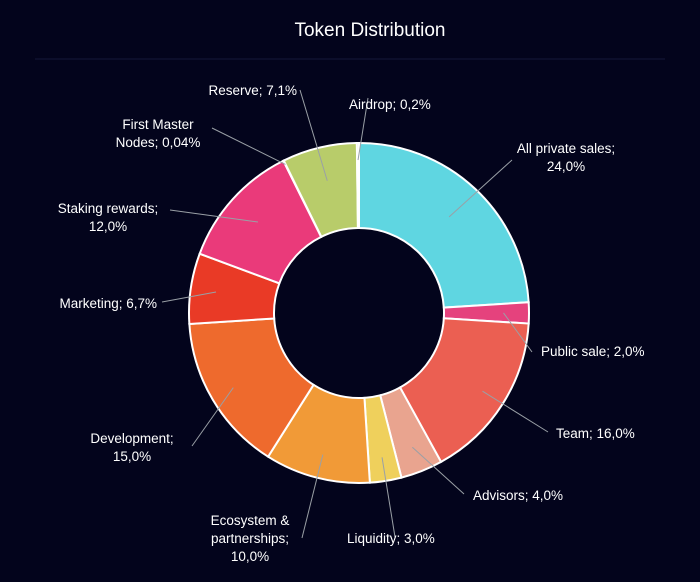 Image resolution: width=700 pixels, height=582 pixels. Describe the element at coordinates (252, 90) in the screenshot. I see `label-reserve: Reserve; 7,1%` at that location.